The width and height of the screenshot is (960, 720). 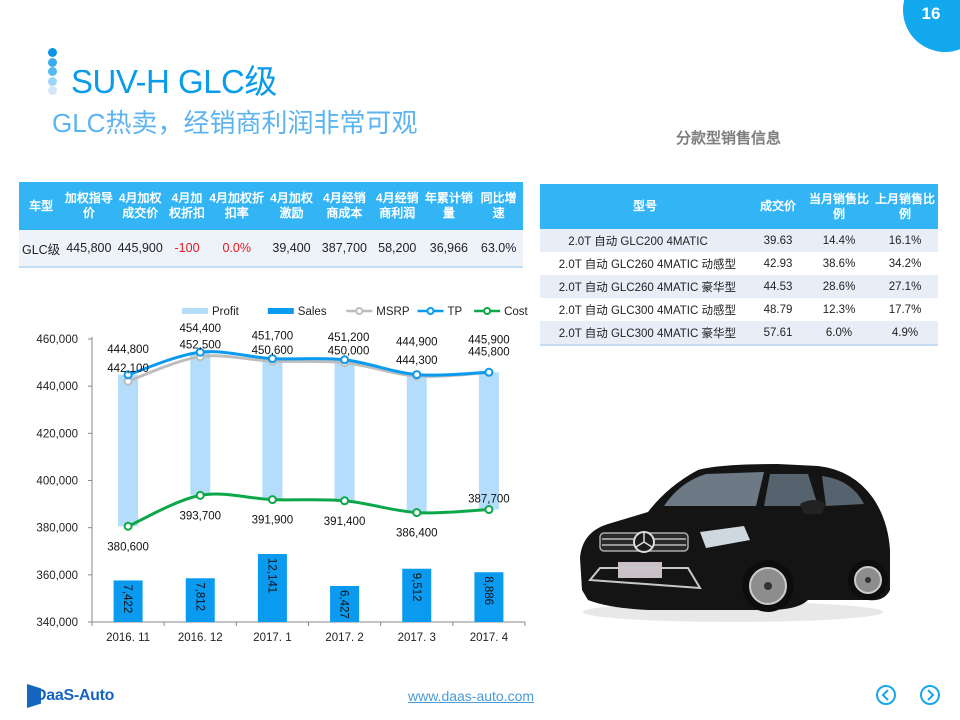 What do you see at coordinates (272, 638) in the screenshot?
I see `svg-text: 2017. 1` at bounding box center [272, 638].